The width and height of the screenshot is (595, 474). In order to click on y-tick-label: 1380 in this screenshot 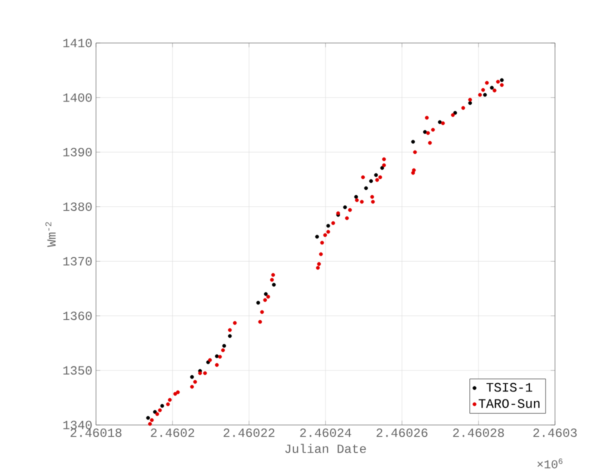, I will do `click(77, 206)`.